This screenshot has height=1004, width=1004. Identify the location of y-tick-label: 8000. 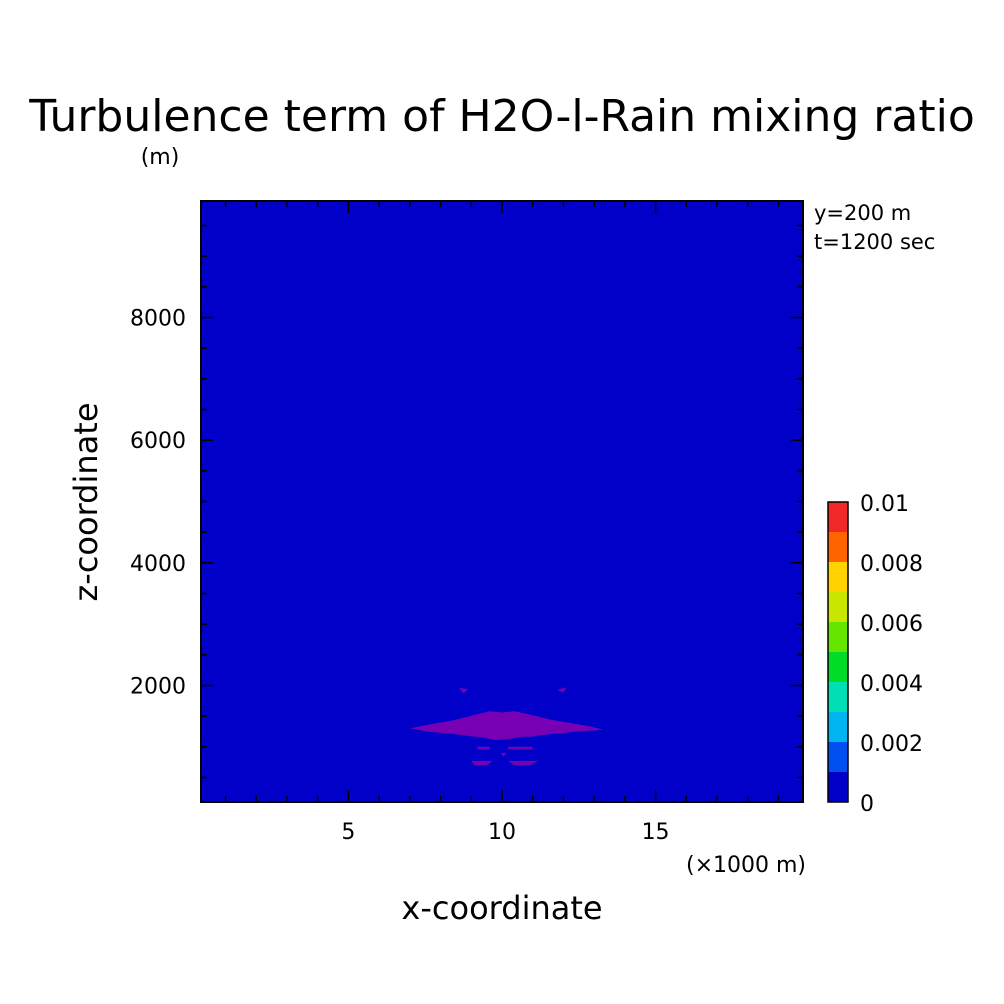
(158, 319).